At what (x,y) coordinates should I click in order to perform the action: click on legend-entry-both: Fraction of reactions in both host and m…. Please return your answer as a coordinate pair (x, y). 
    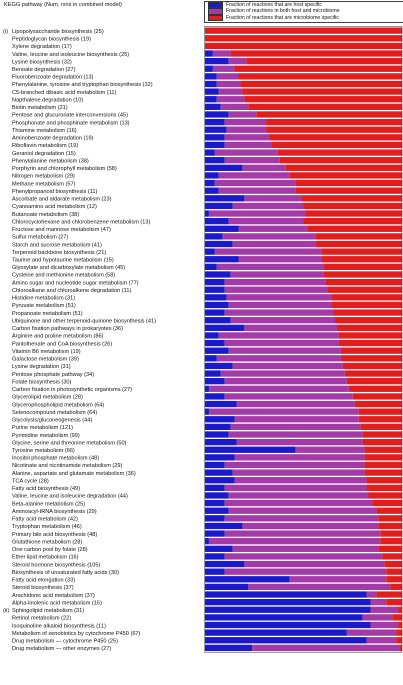
    Looking at the image, I should click on (304, 11).